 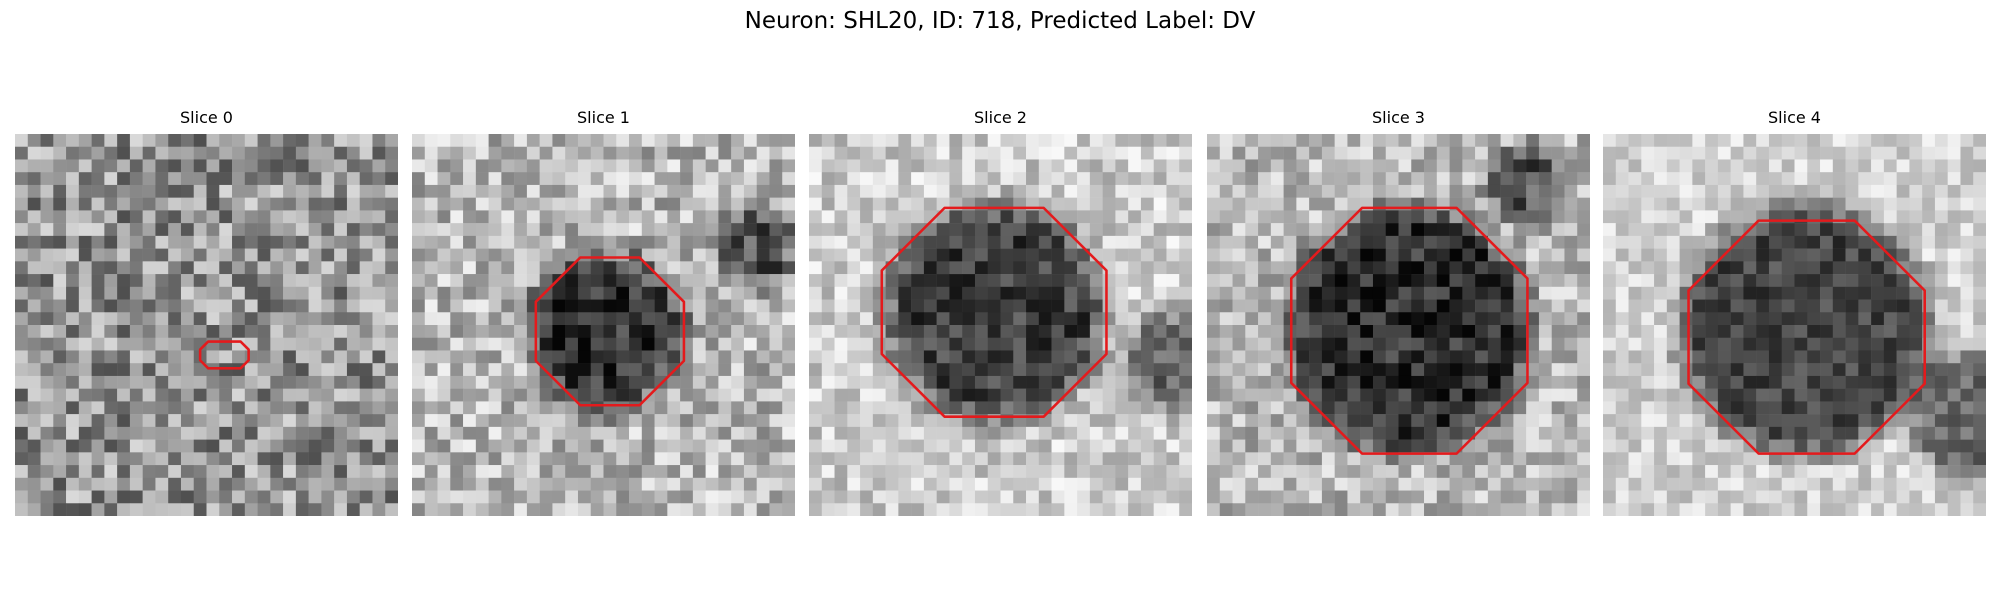 I want to click on panel-title: Slice 2, so click(x=1000, y=117).